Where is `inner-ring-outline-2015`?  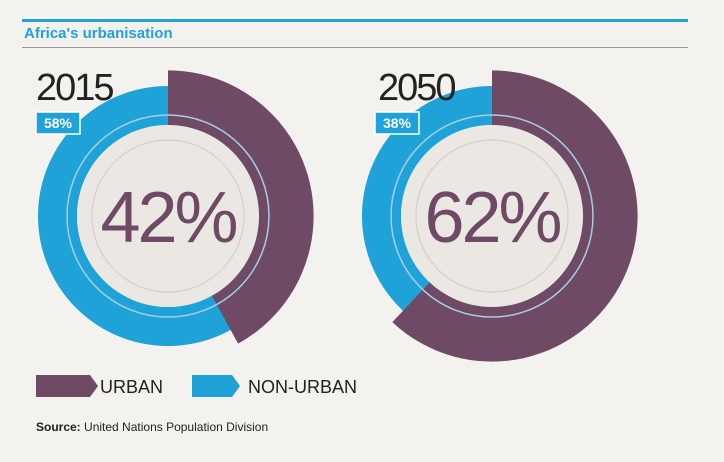
inner-ring-outline-2015 is located at coordinates (168, 216).